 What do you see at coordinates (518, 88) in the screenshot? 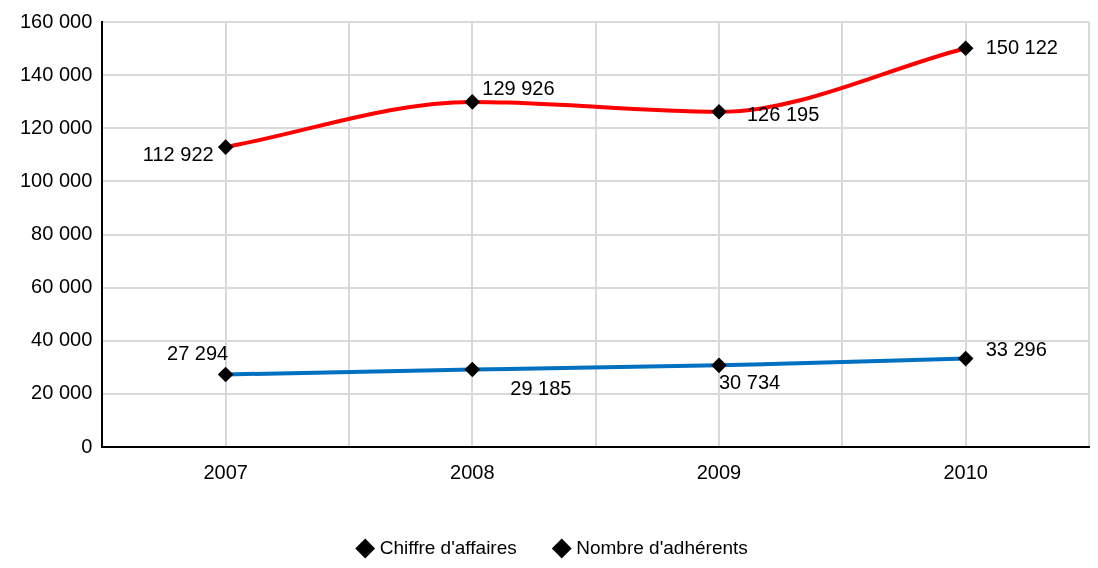
I see `data-label: 129 926` at bounding box center [518, 88].